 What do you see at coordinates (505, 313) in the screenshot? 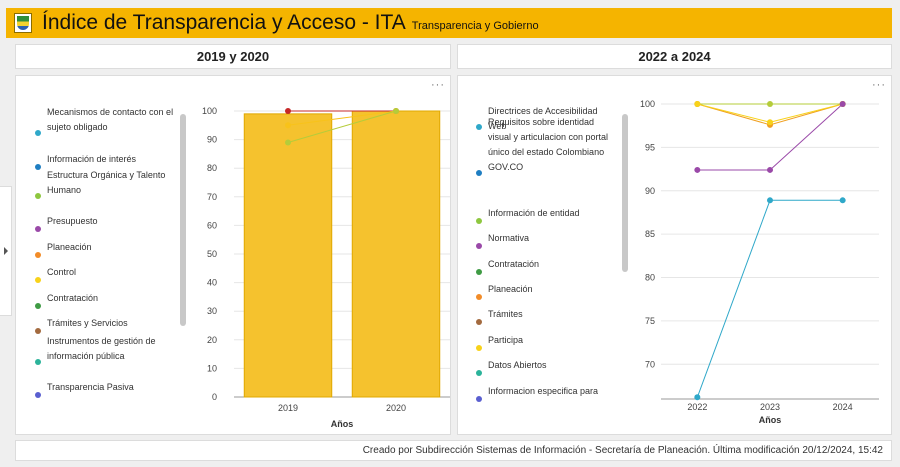
I see `legend-label: Trámites` at bounding box center [505, 313].